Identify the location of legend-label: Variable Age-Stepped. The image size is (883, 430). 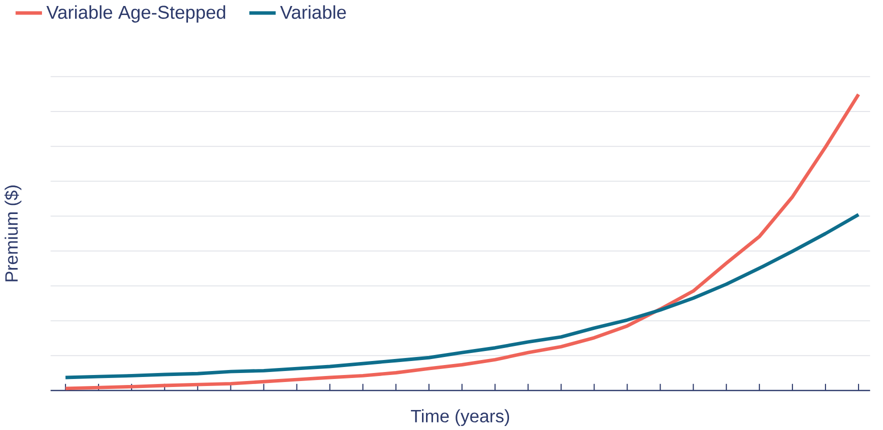
(136, 13).